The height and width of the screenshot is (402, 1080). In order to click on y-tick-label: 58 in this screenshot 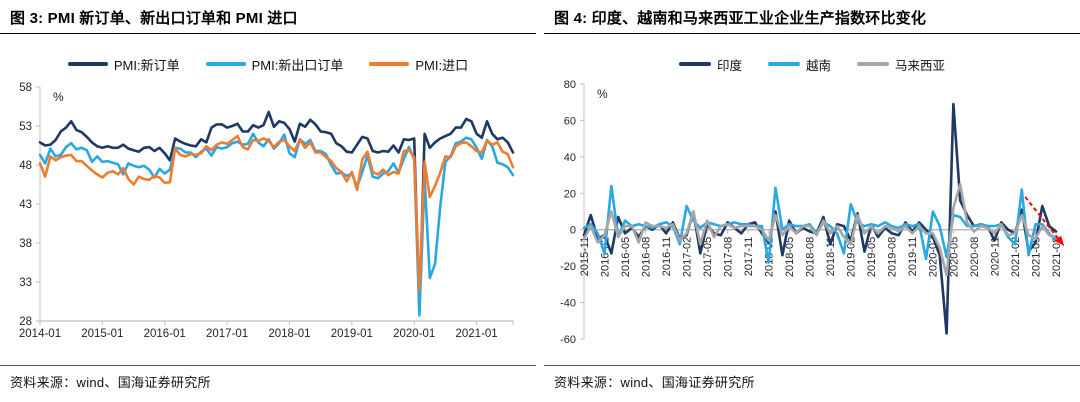, I will do `click(25, 88)`.